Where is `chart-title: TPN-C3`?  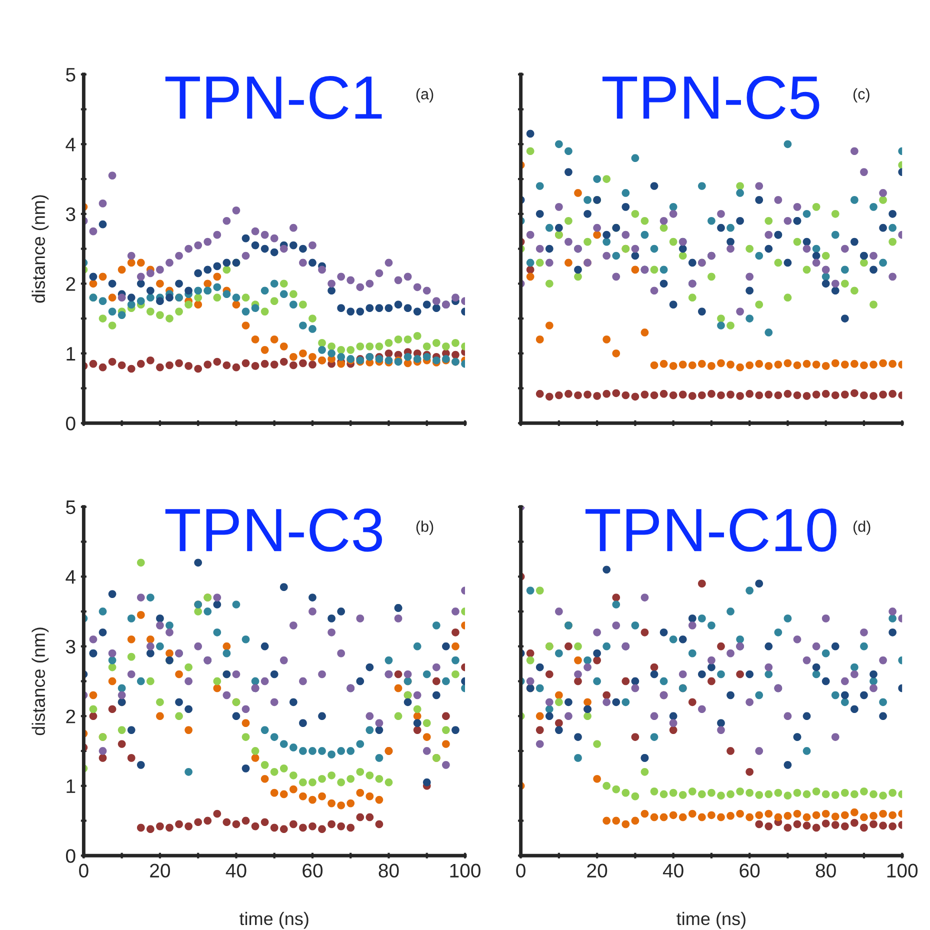
chart-title: TPN-C3 is located at coordinates (273, 530).